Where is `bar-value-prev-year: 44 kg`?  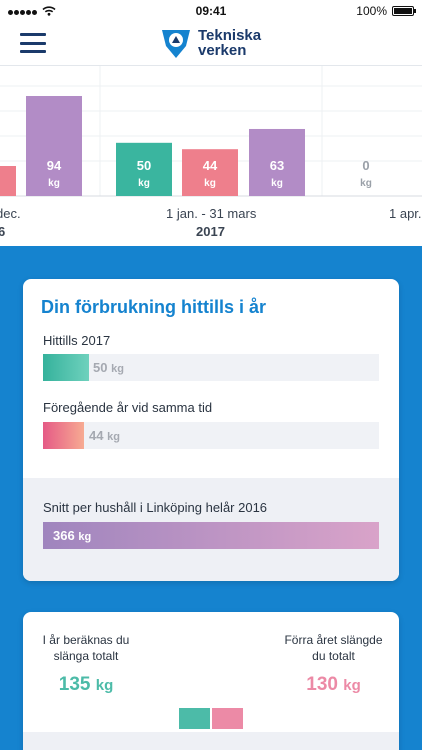
bar-value-prev-year: 44 kg is located at coordinates (104, 435).